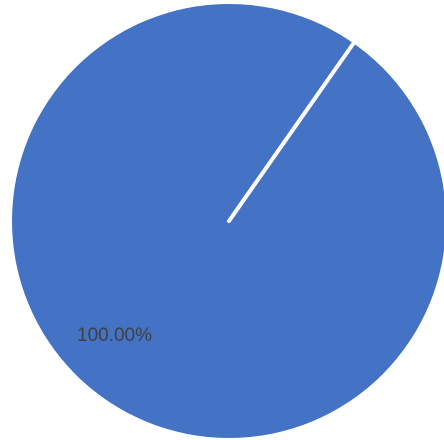 The height and width of the screenshot is (440, 444). I want to click on slice-data-label: 100.00%, so click(114, 335).